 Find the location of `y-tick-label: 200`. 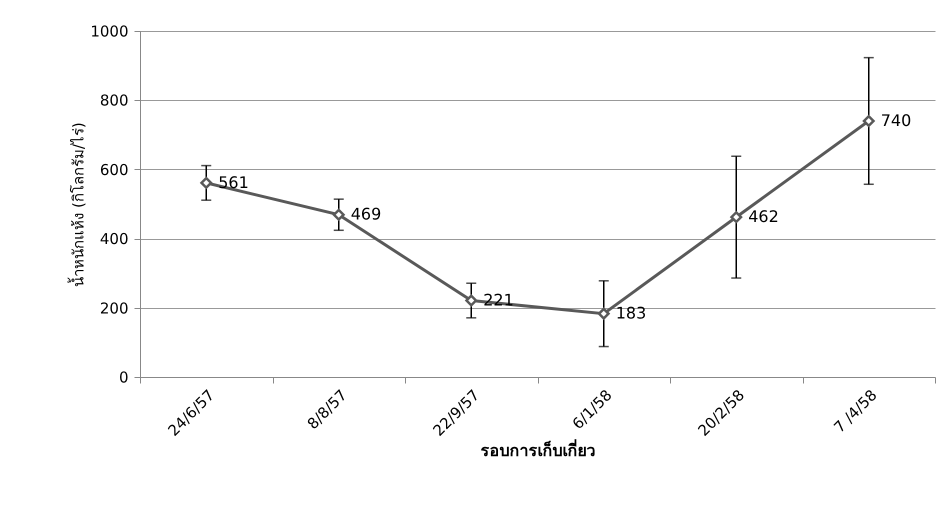

y-tick-label: 200 is located at coordinates (114, 308).